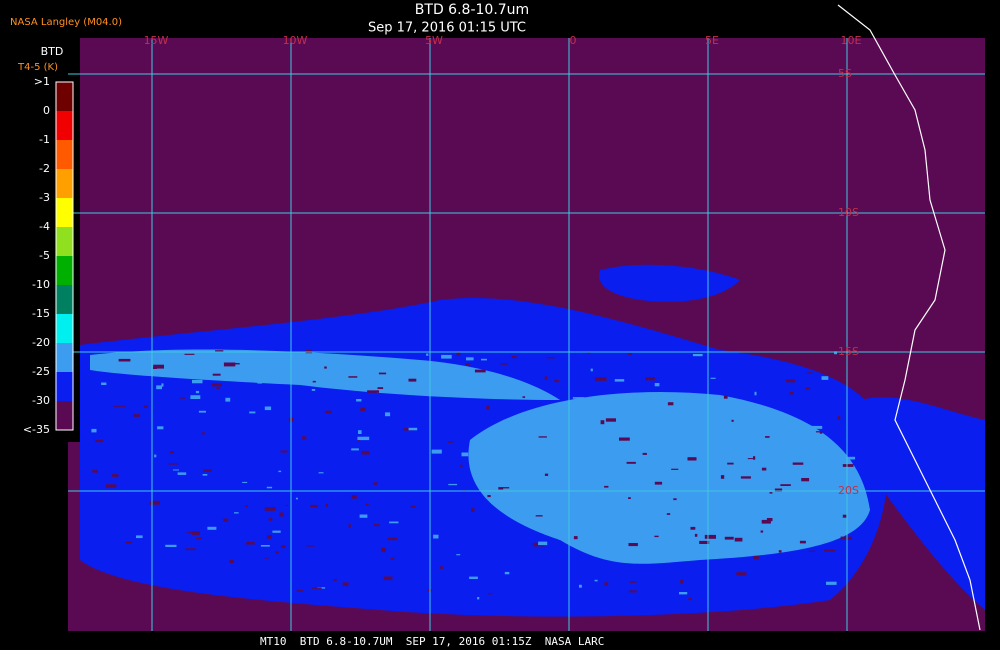 This screenshot has width=1000, height=650. Describe the element at coordinates (325, 374) in the screenshot. I see `cloud-light-blue-band` at that location.